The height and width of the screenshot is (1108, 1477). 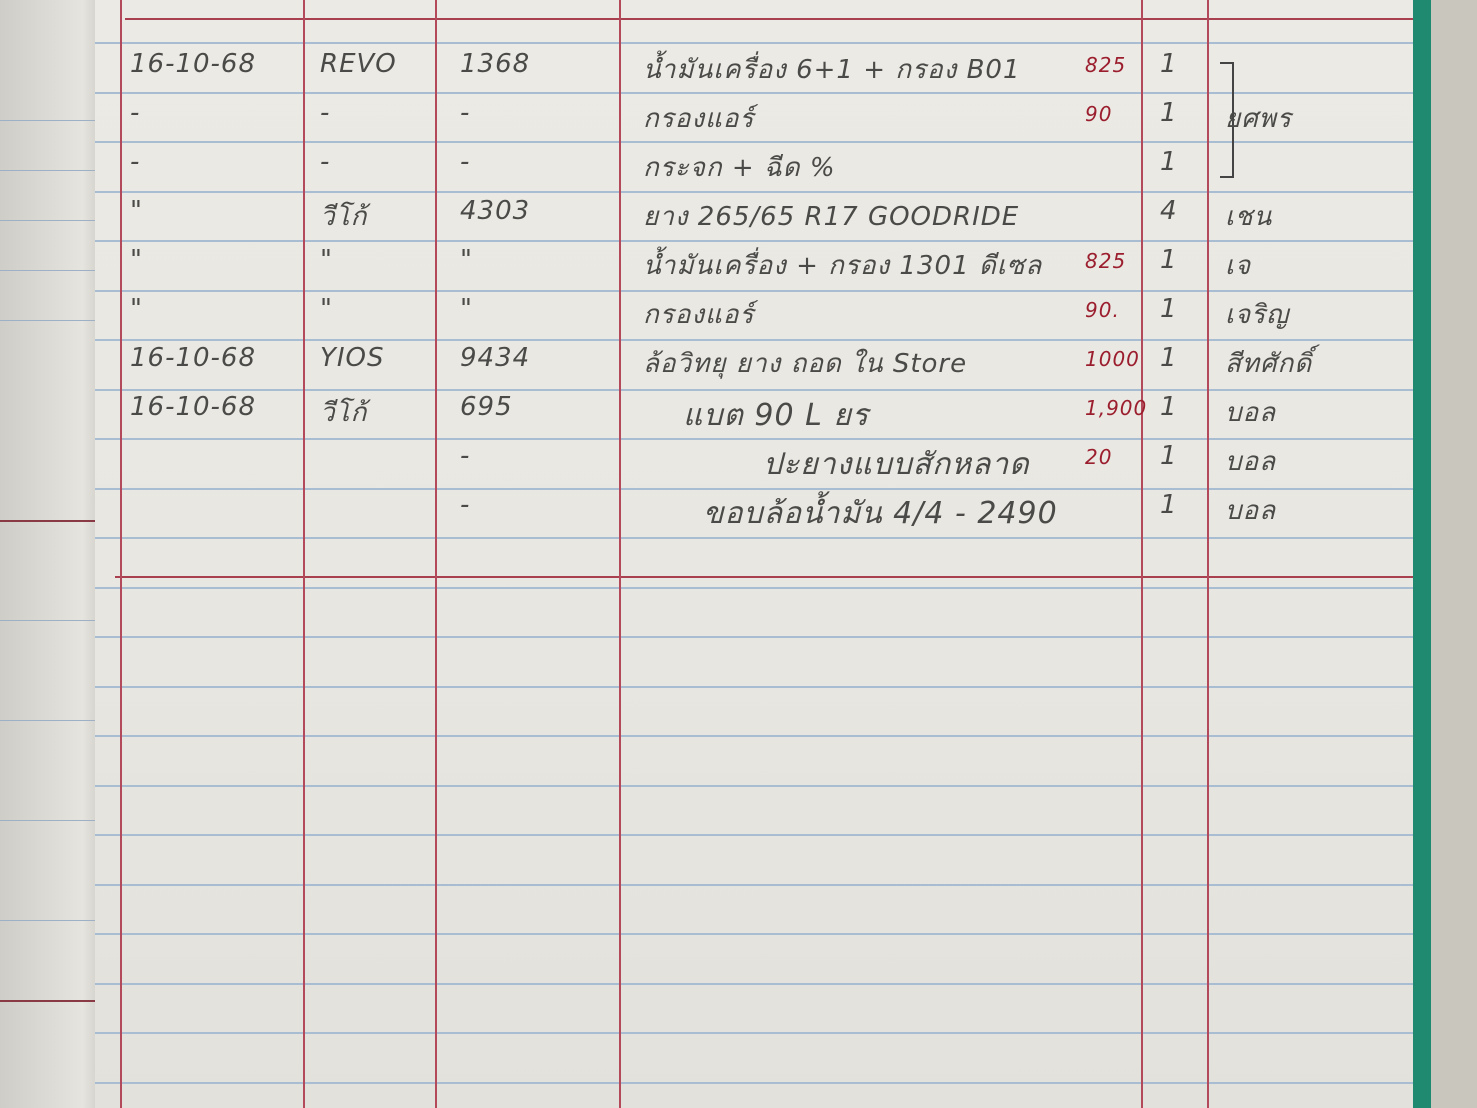 What do you see at coordinates (1112, 359) in the screenshot?
I see `price-cell: 1000` at bounding box center [1112, 359].